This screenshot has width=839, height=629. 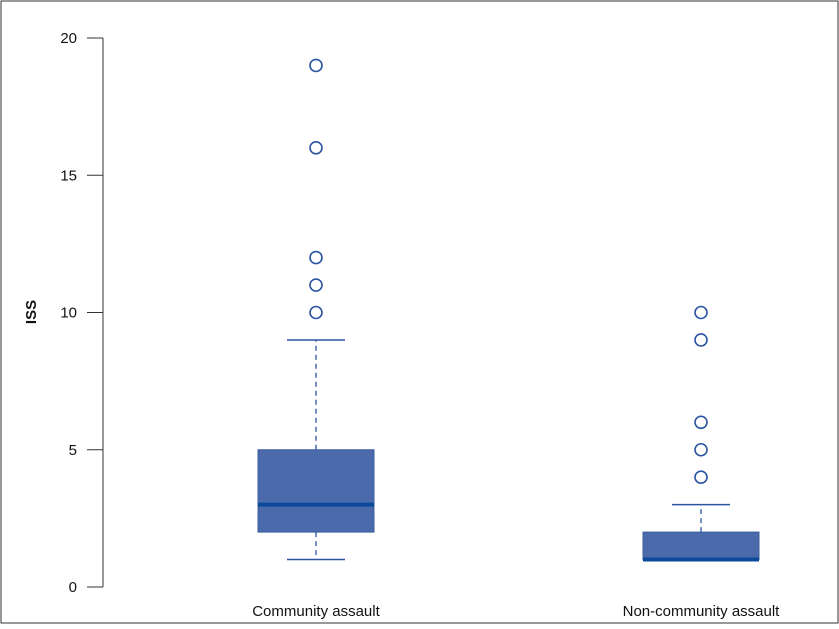 I want to click on y-tick-label: 20, so click(x=68, y=38).